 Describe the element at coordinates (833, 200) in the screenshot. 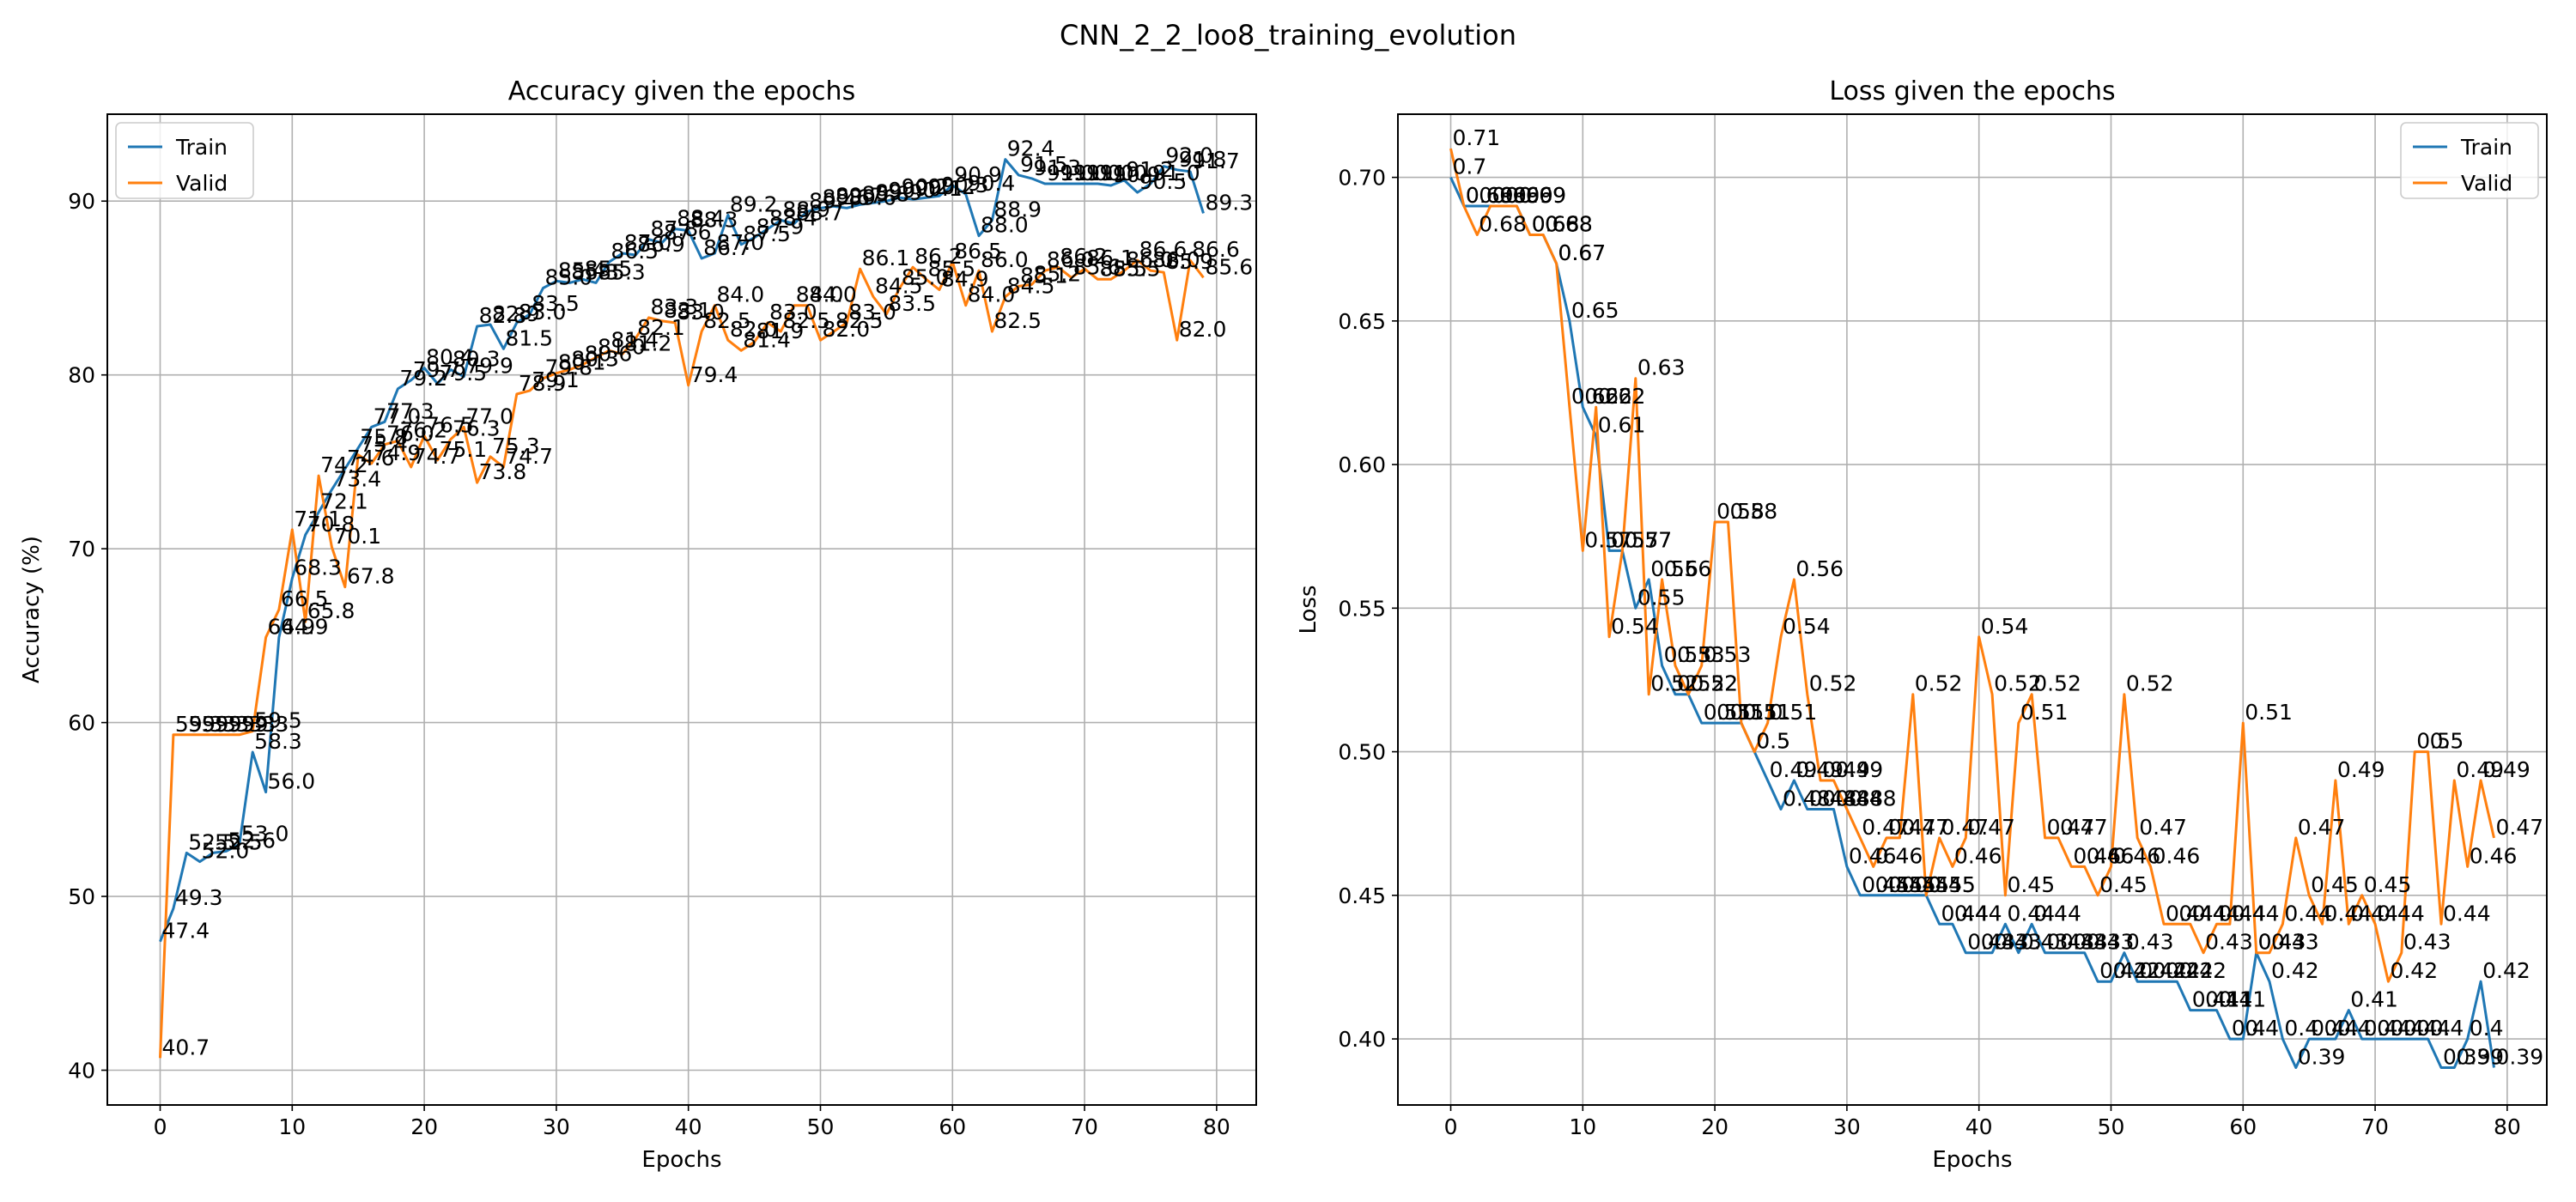

I see `data-label-train: 89.4` at that location.